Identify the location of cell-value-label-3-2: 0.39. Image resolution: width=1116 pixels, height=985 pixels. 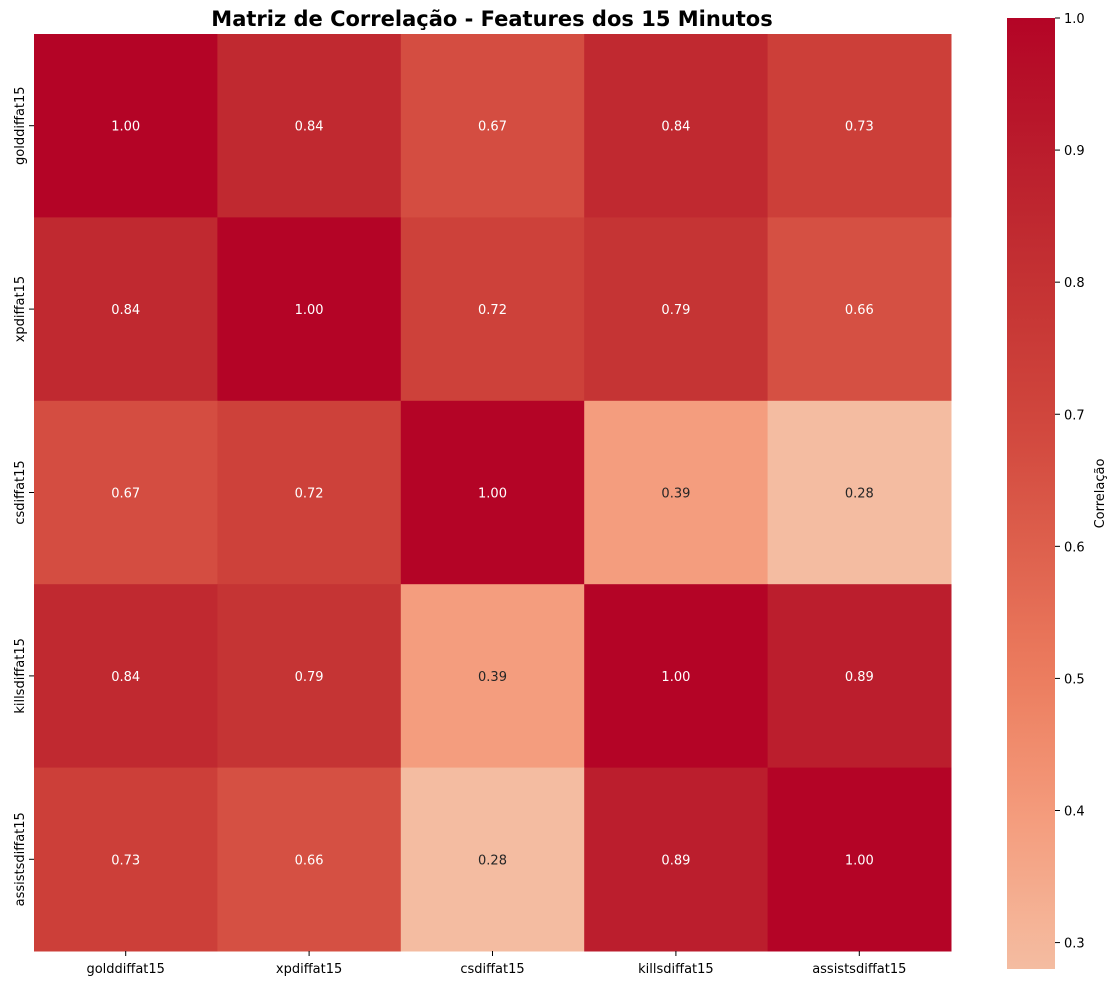
(492, 677).